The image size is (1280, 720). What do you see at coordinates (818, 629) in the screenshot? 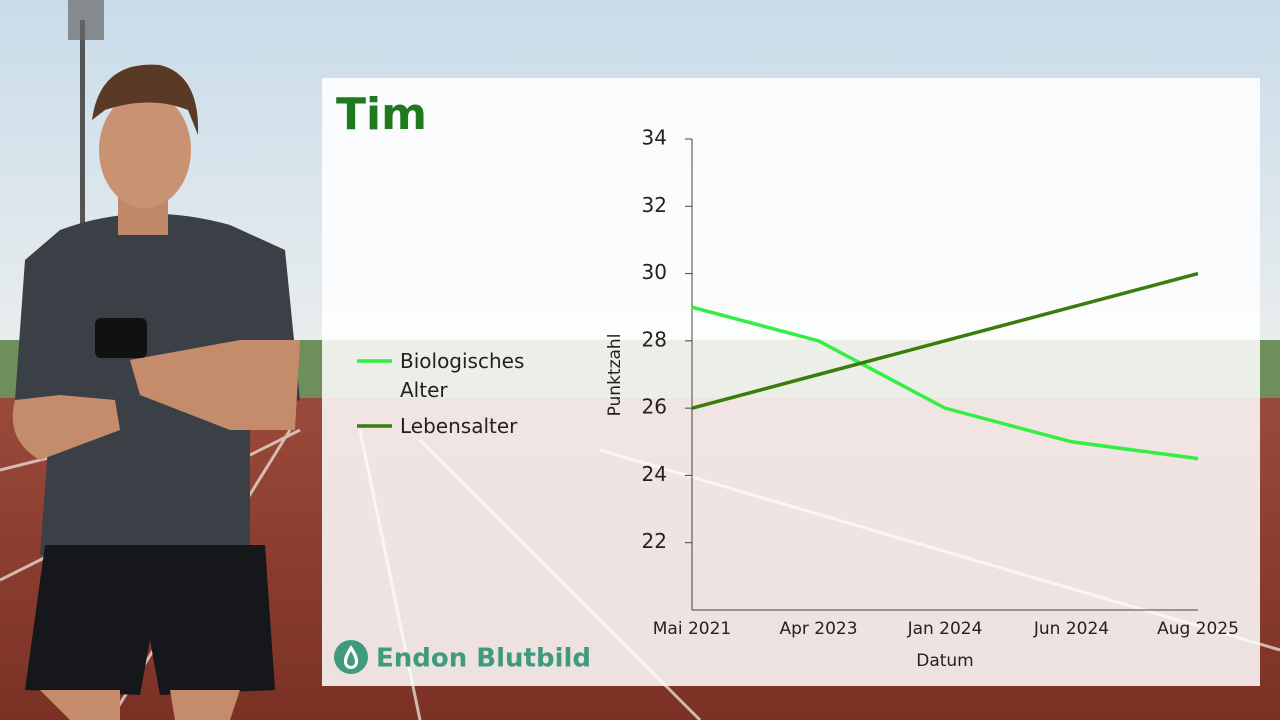
I see `x-tick-label: Apr 2023` at bounding box center [818, 629].